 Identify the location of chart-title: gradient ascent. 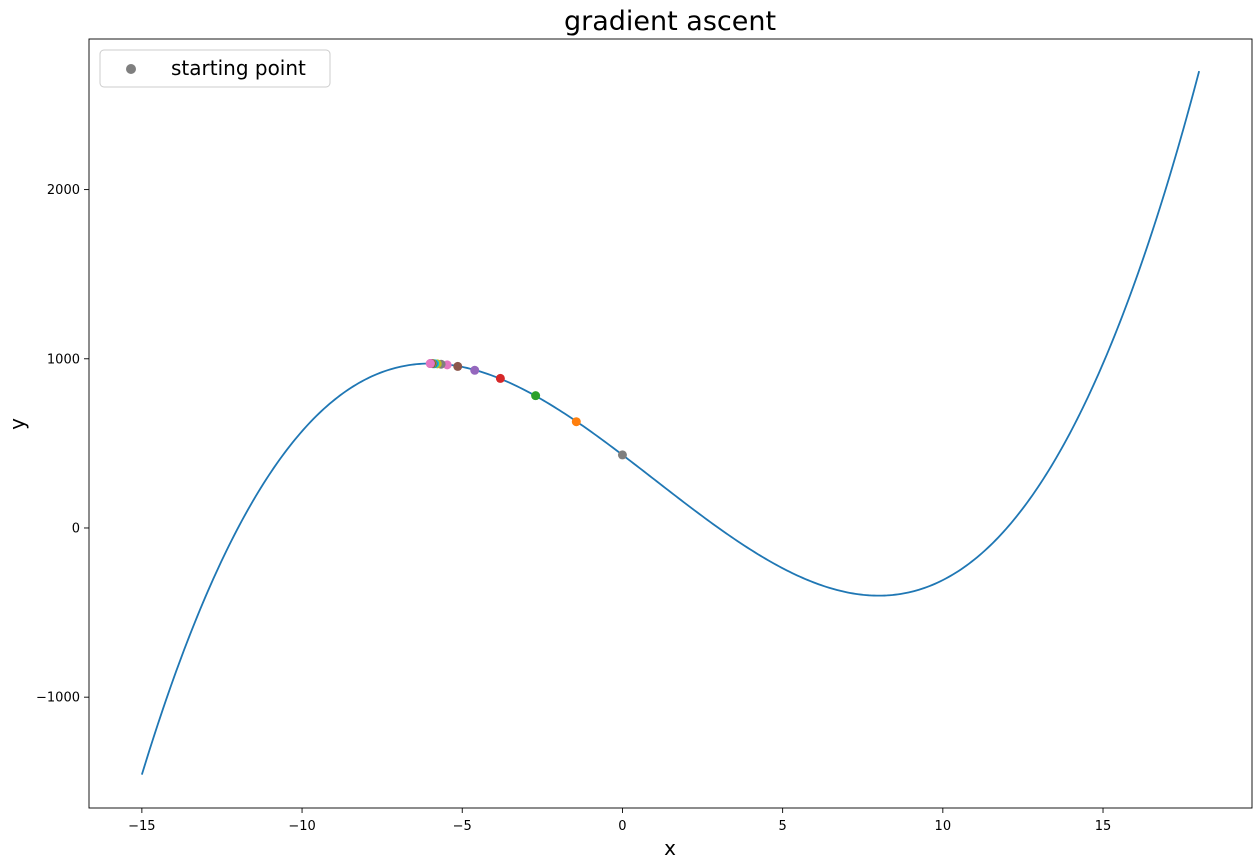
(670, 21).